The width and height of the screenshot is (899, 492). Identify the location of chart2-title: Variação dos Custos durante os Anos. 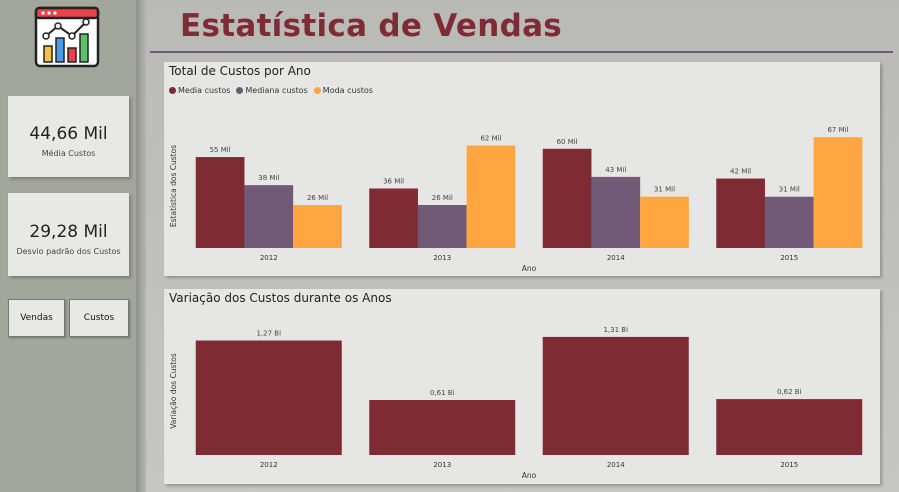
(280, 298).